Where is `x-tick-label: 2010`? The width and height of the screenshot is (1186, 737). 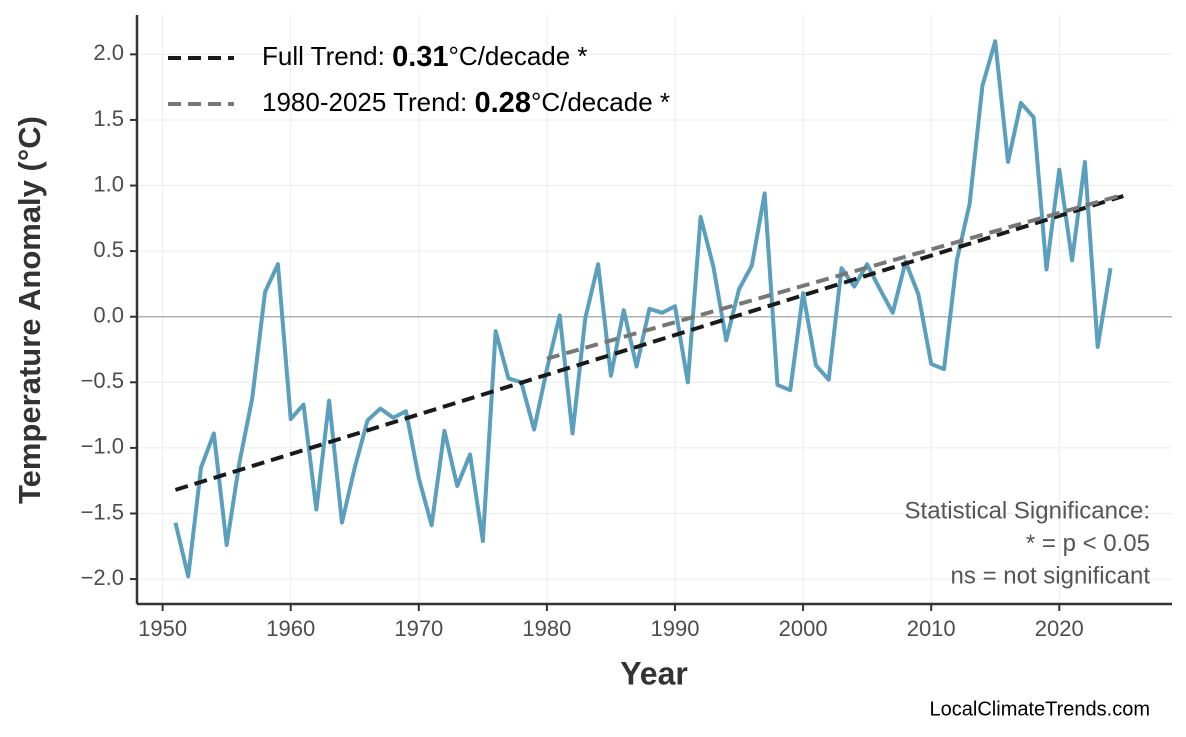
x-tick-label: 2010 is located at coordinates (931, 628).